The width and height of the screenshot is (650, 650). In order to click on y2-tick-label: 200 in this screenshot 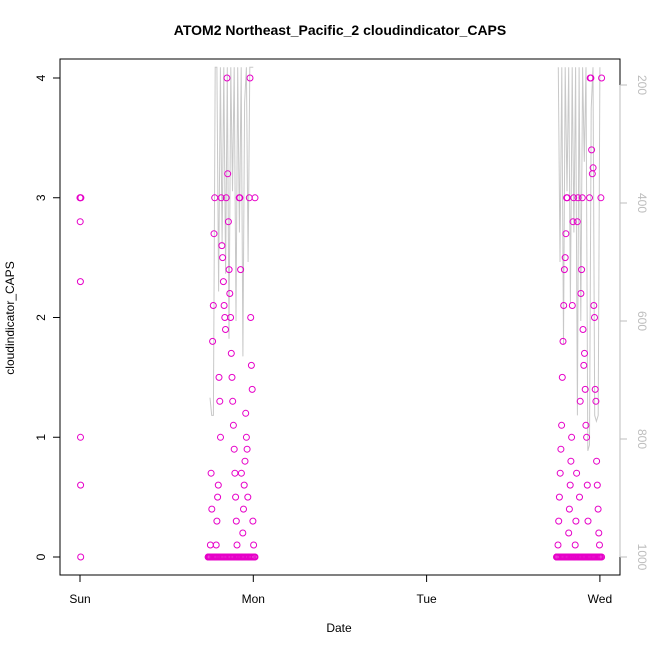, I will do `click(642, 85)`.